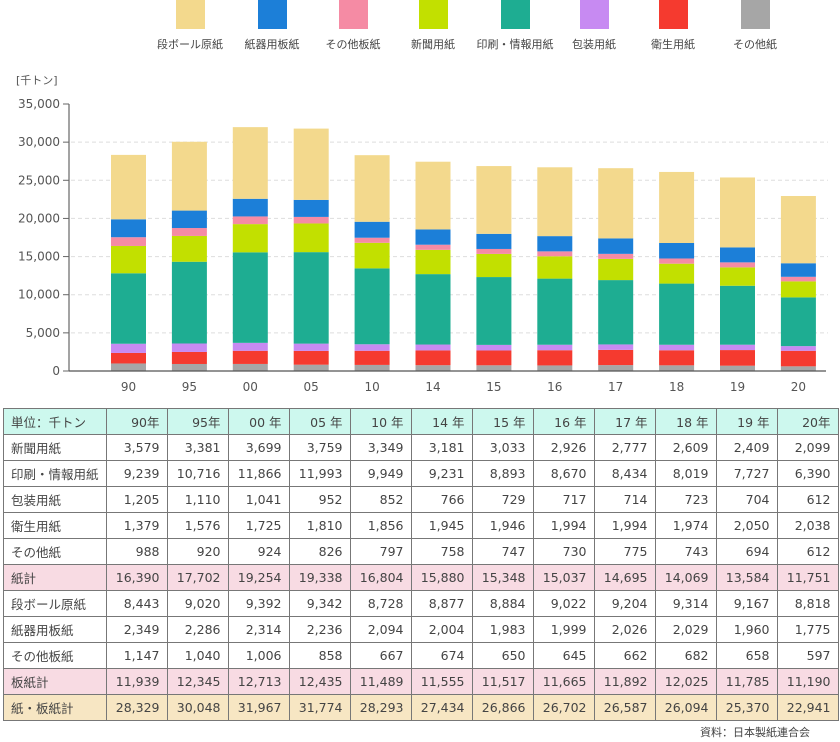  What do you see at coordinates (432, 387) in the screenshot?
I see `x-tick-label: 14` at bounding box center [432, 387].